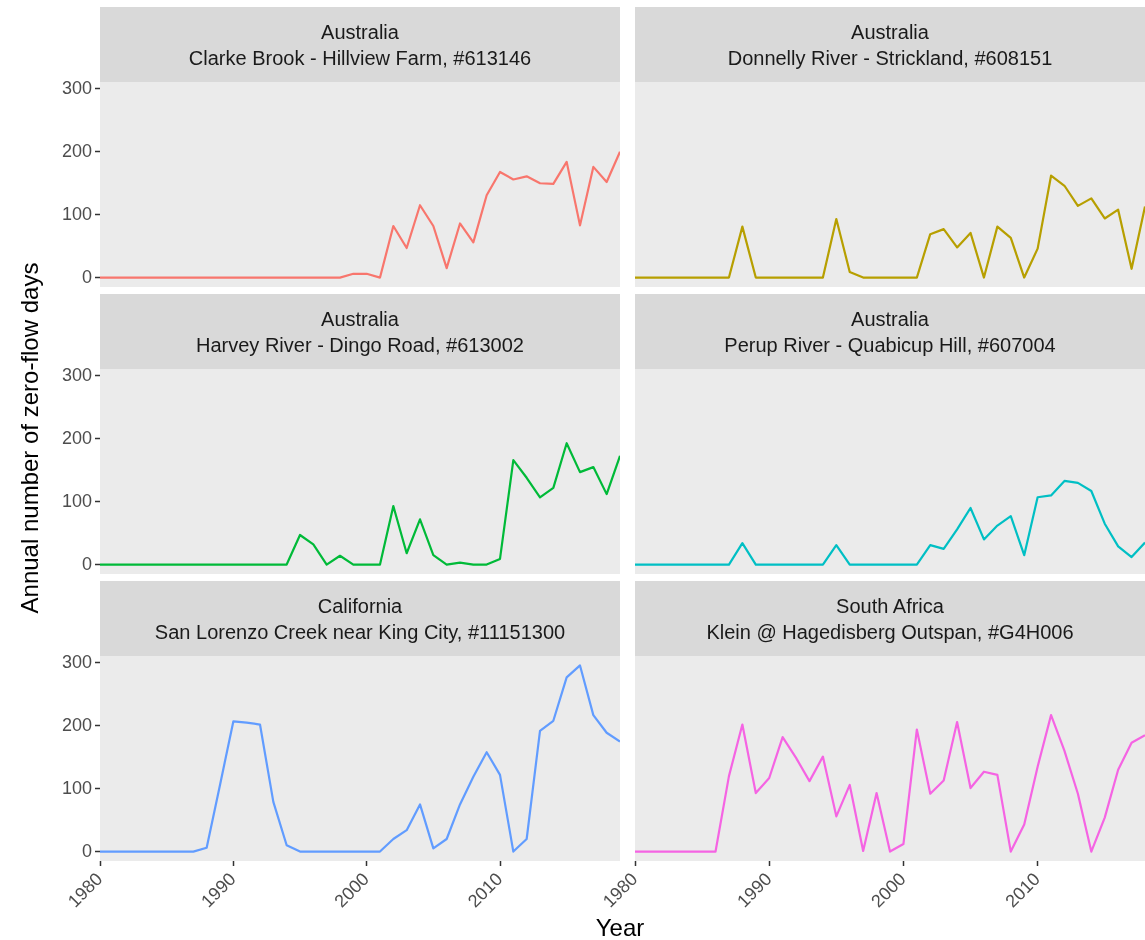  I want to click on chart-title: California, so click(360, 606).